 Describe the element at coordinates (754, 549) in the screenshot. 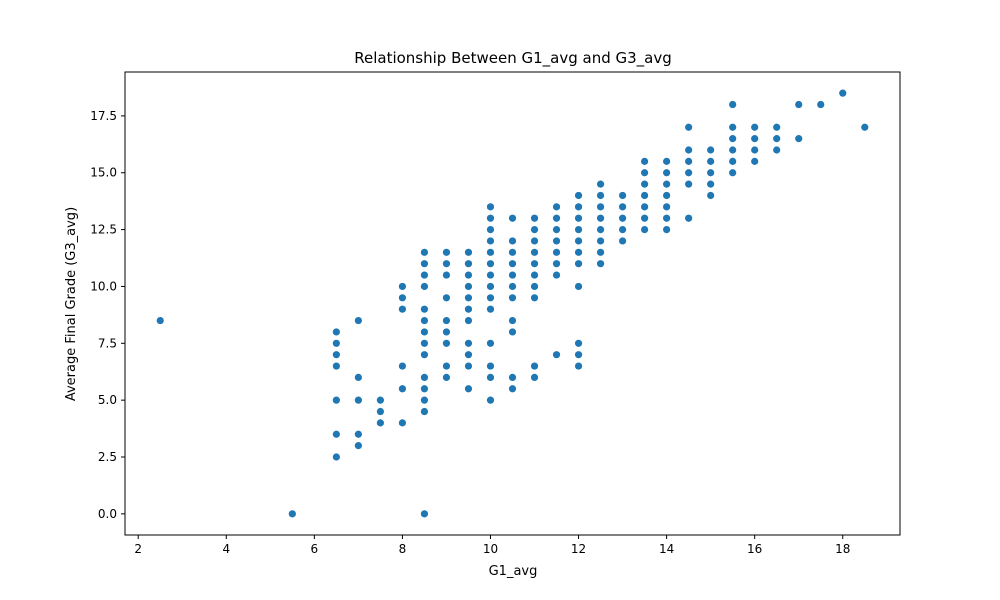

I see `x-tick-label: 16` at that location.